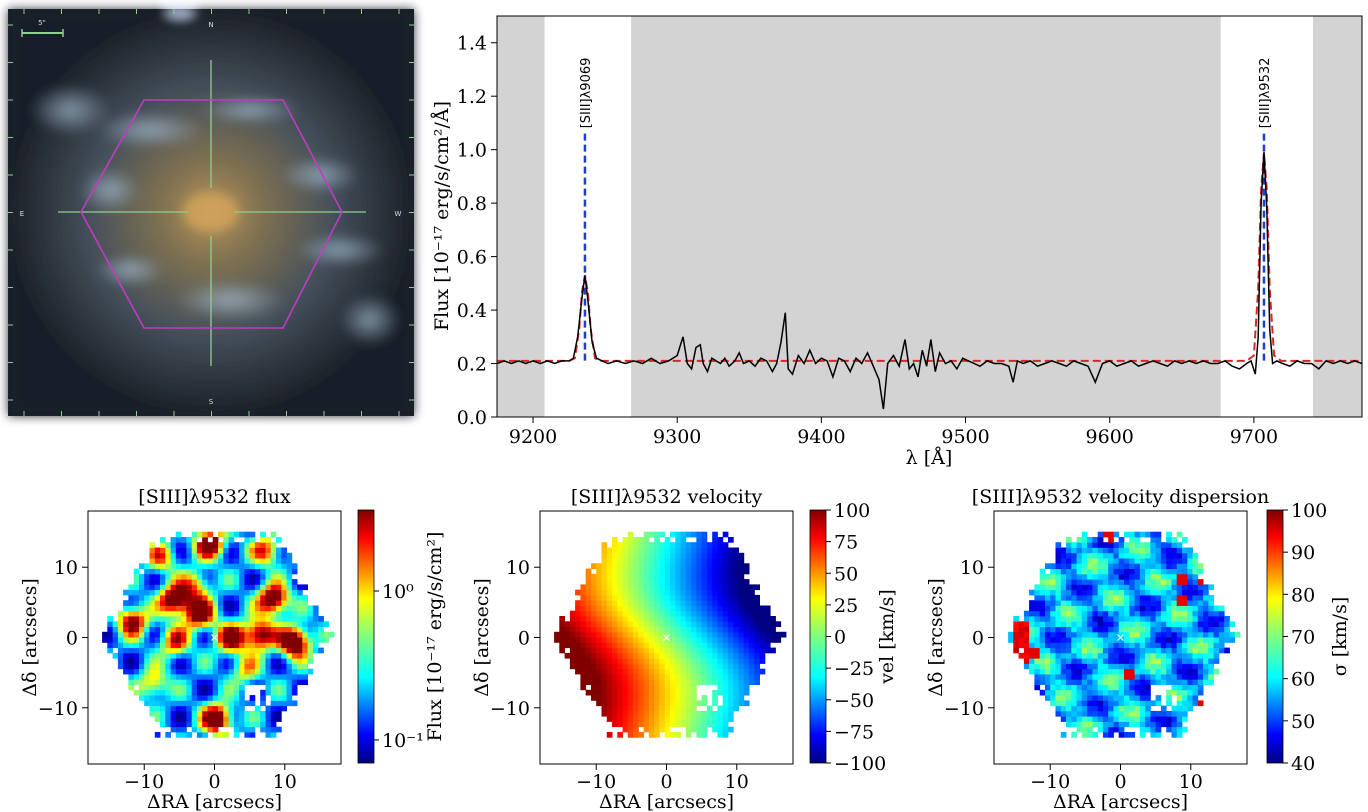  What do you see at coordinates (403, 741) in the screenshot?
I see `flux_map-colorbar-tick-label-1: 10⁻¹` at bounding box center [403, 741].